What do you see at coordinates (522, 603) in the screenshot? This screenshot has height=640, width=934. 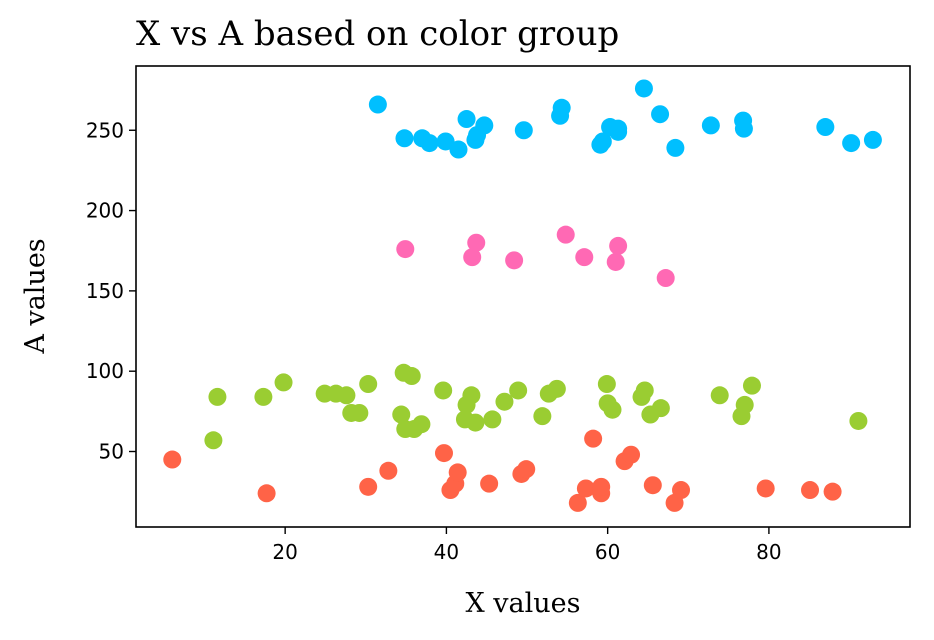 I see `x-axis-label: X values` at bounding box center [522, 603].